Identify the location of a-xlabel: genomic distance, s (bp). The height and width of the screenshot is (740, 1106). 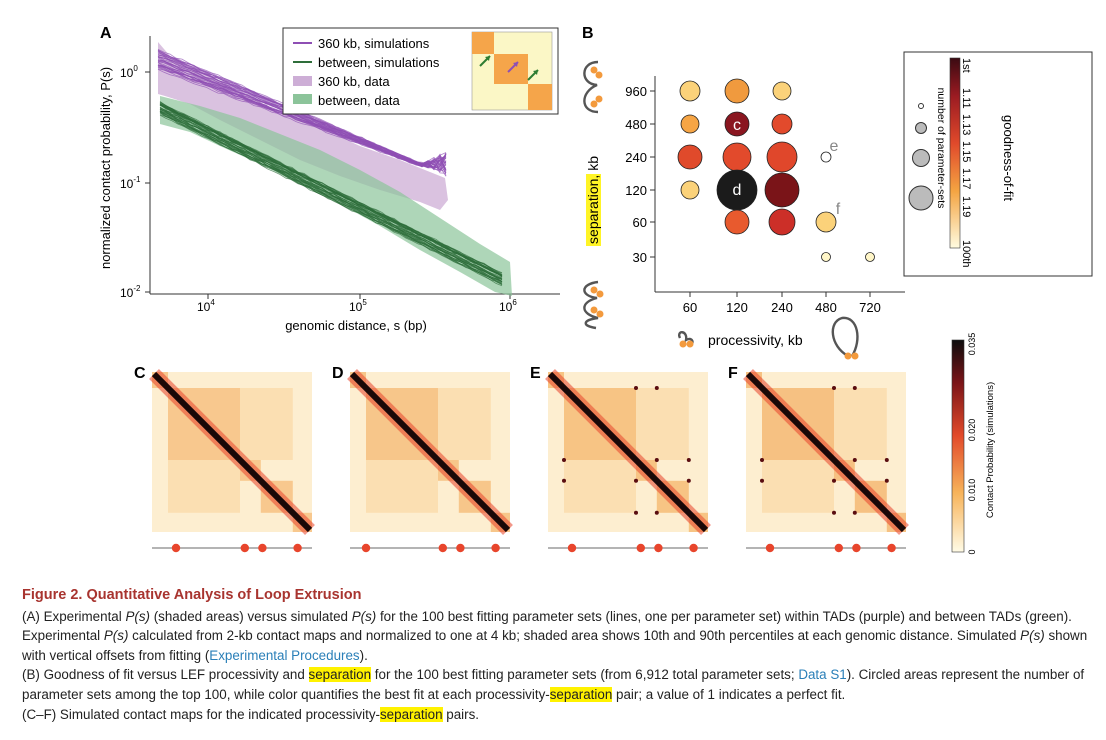
(356, 325).